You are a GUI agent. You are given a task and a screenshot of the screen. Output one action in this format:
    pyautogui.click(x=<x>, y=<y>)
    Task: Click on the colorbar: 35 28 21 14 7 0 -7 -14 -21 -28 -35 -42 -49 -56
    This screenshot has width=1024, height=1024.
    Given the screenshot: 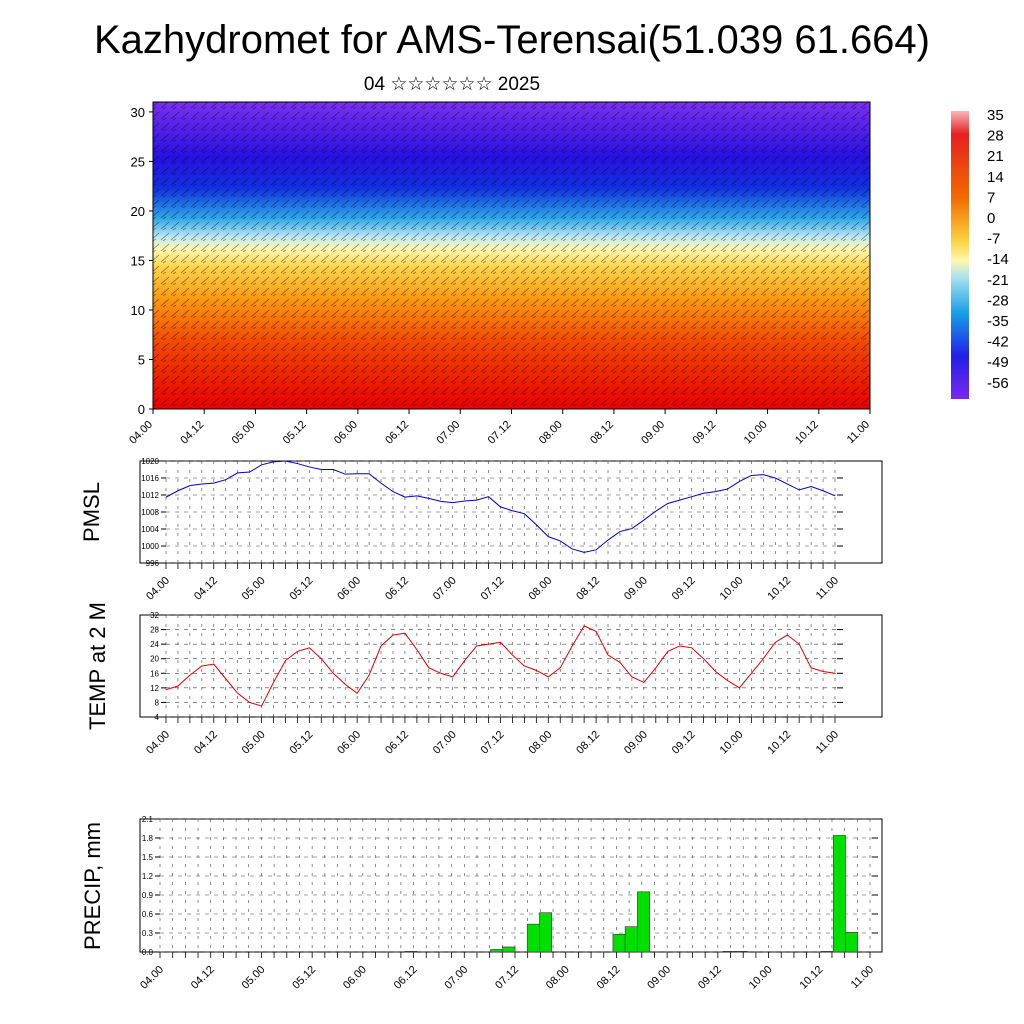 What is the action you would take?
    pyautogui.click(x=980, y=253)
    